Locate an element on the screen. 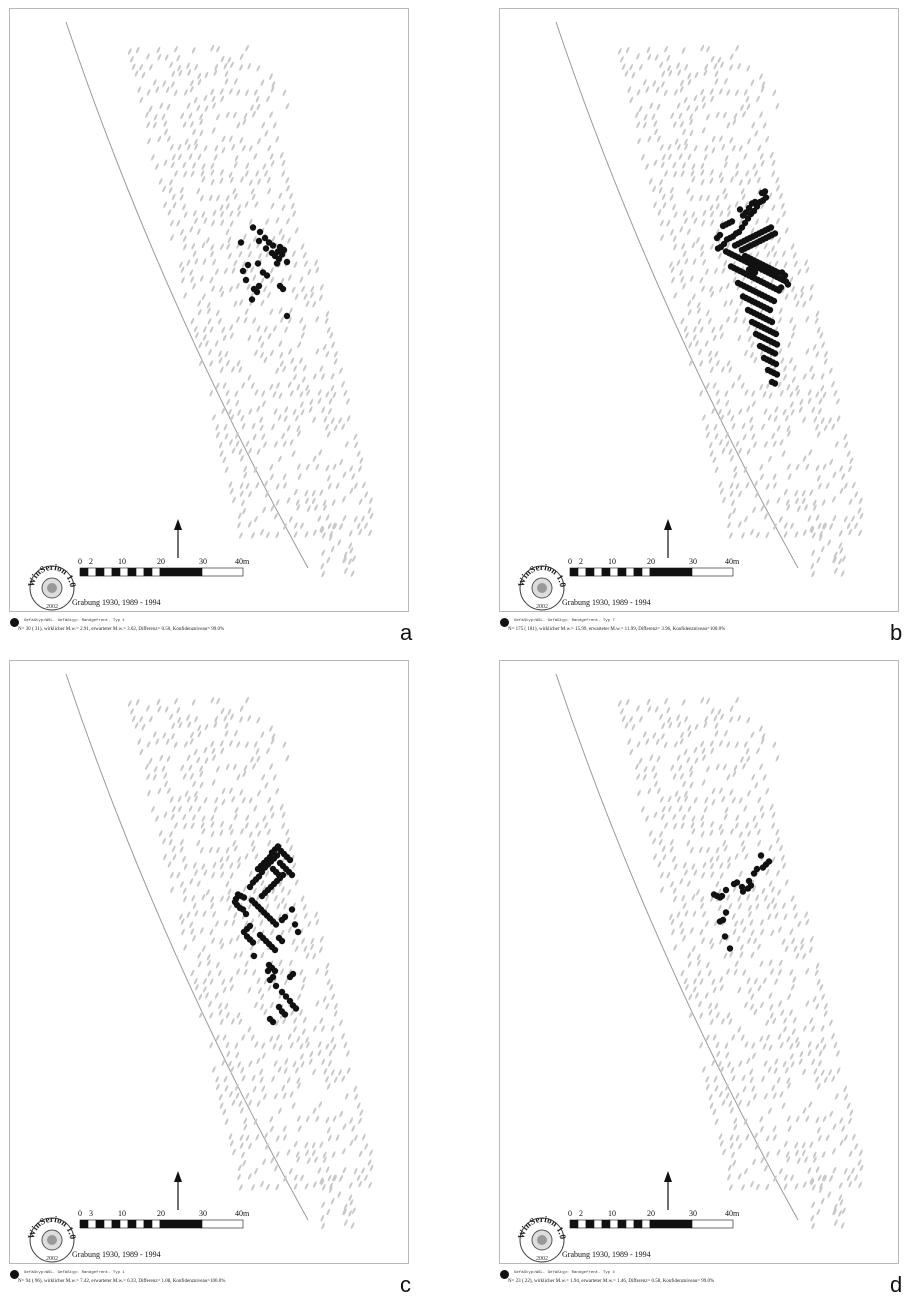 This screenshot has width=912, height=1304. scale-bar is located at coordinates (161, 572).